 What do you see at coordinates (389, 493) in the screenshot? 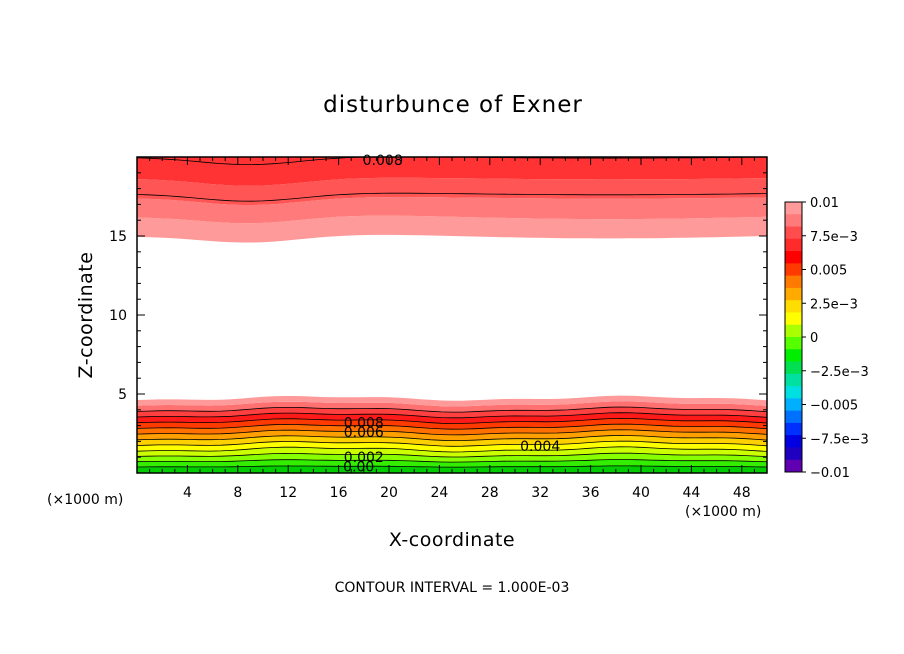
I see `x-tick-label: 20` at bounding box center [389, 493].